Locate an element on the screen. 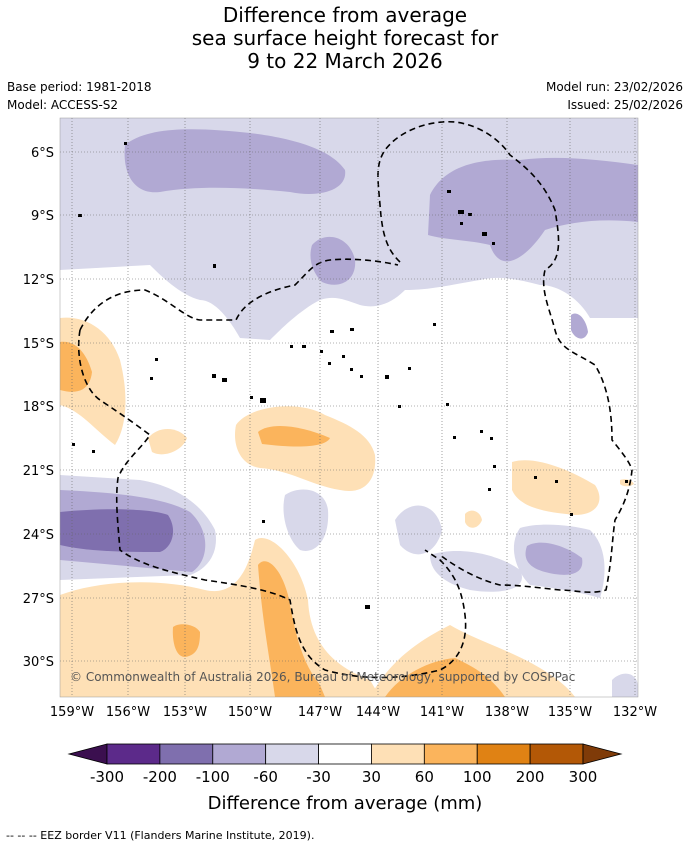  lat-label: 27°S is located at coordinates (38, 599).